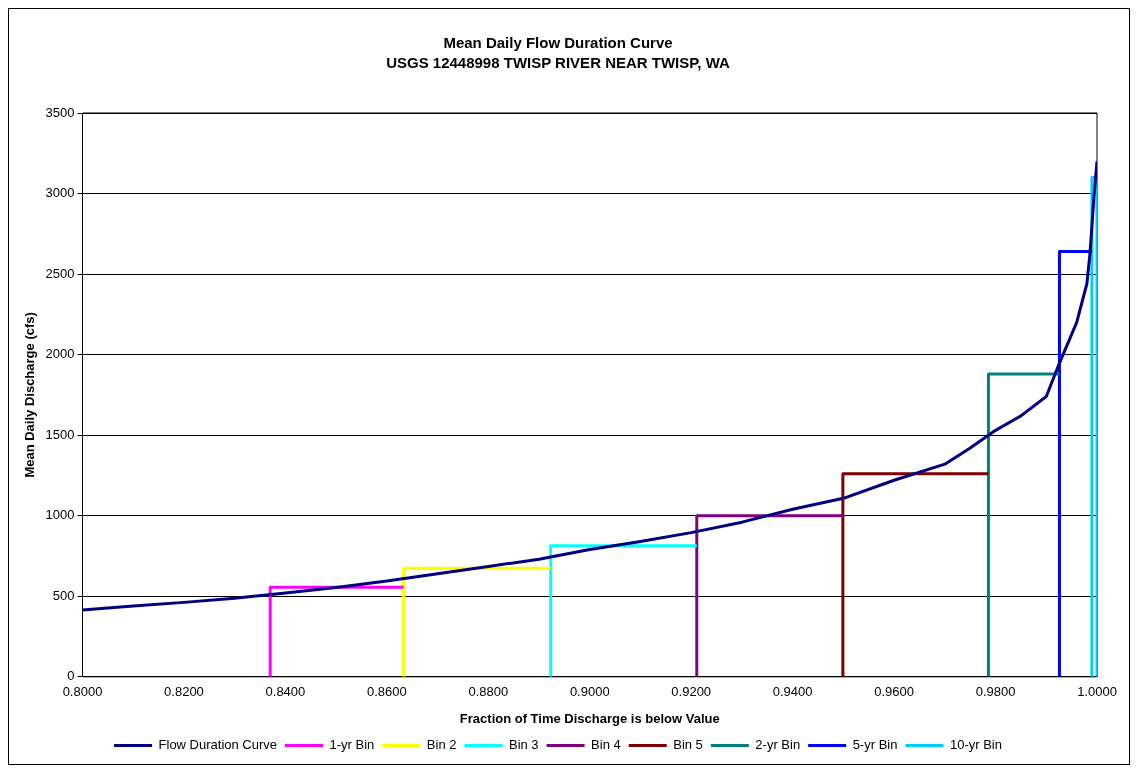 Image resolution: width=1139 pixels, height=773 pixels. I want to click on x-axis-title: Fraction of Time Discharge is below Value, so click(589, 718).